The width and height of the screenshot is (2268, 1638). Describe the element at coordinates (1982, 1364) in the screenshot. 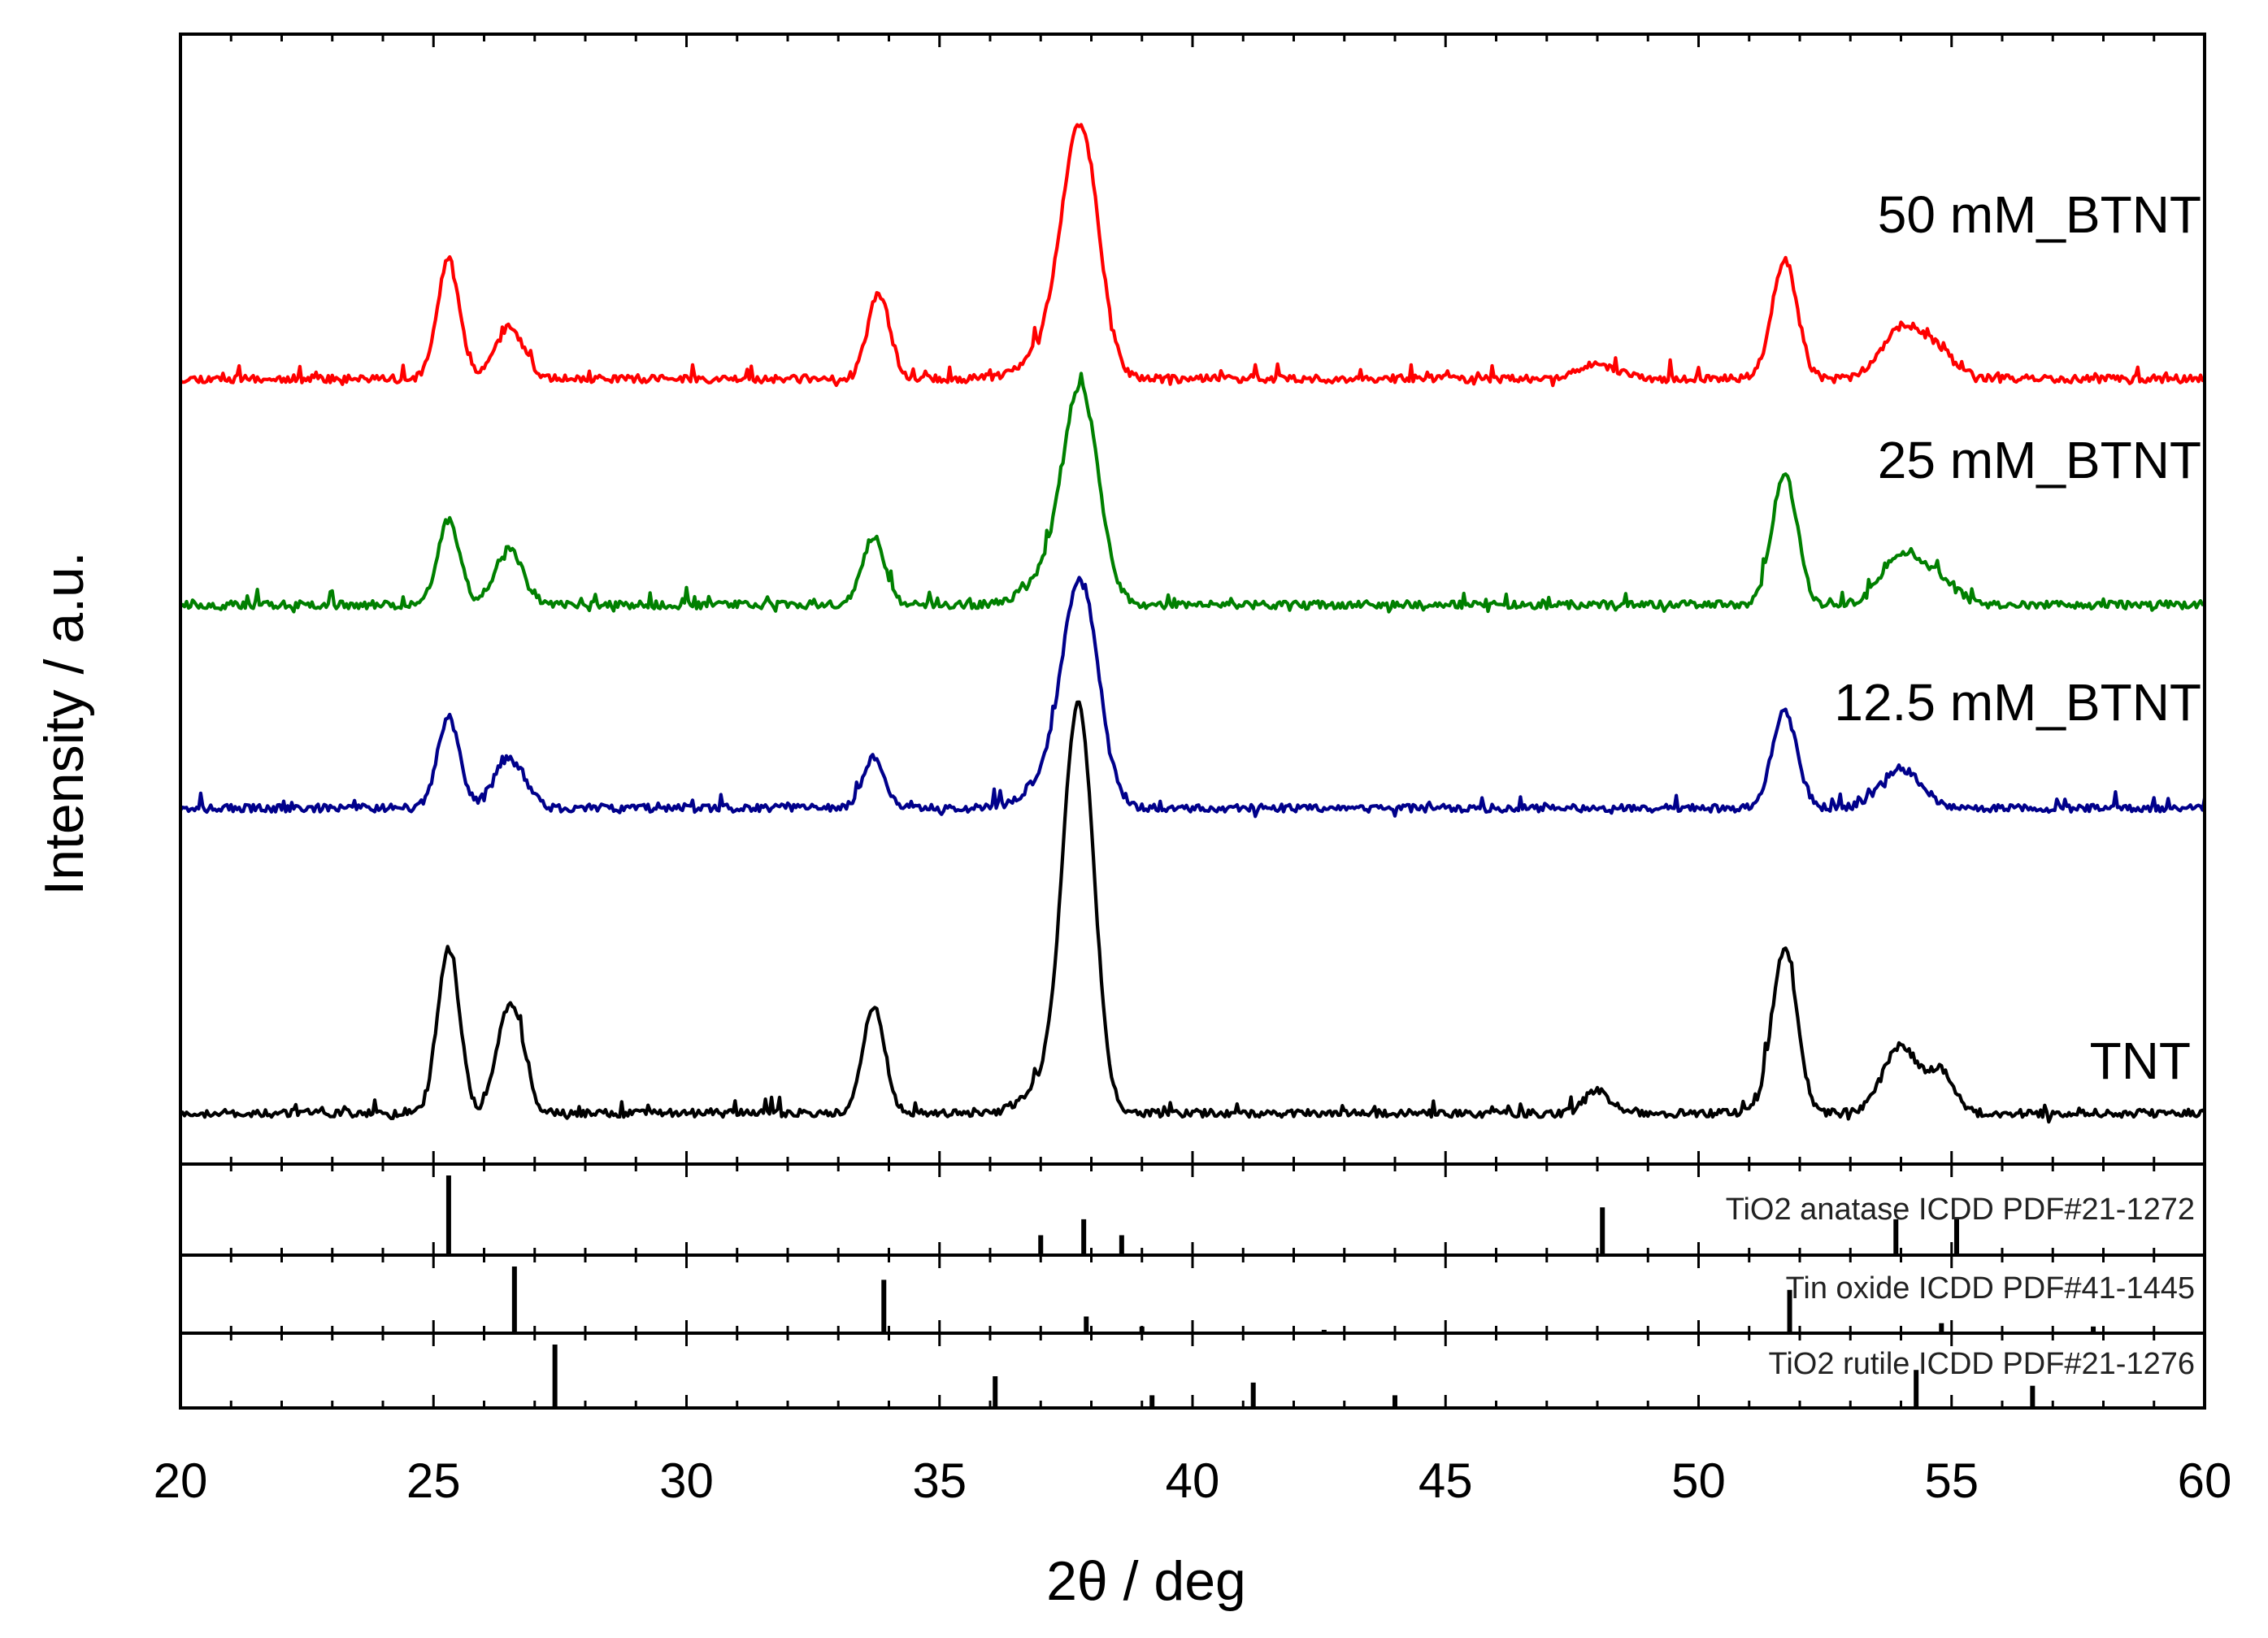

I see `reference-label-3: TiO2 rutile ICDD PDF#21-1276` at that location.